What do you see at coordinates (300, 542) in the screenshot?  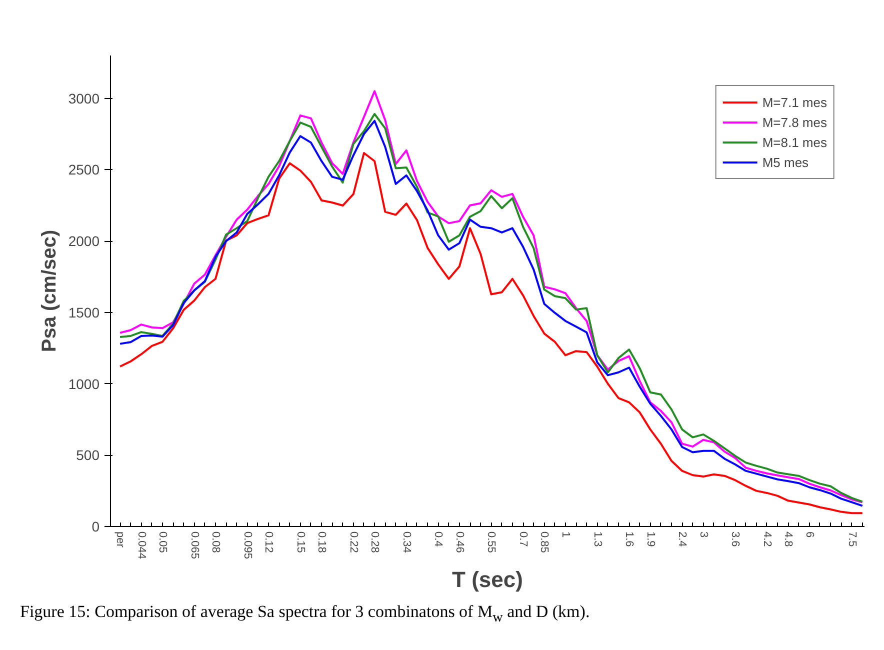 I see `x-tick-label: 0.15` at bounding box center [300, 542].